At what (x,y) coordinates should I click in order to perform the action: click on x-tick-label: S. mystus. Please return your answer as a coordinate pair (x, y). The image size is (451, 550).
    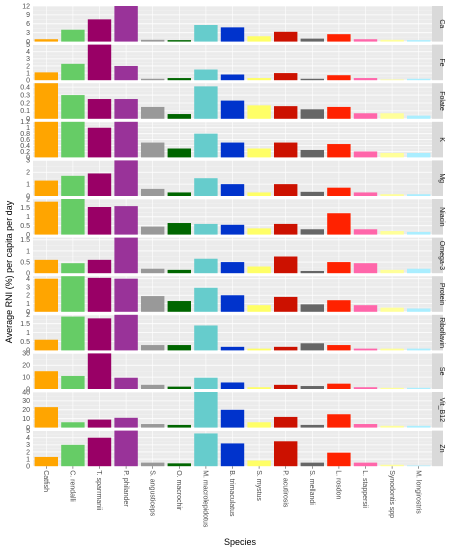
    Looking at the image, I should click on (258, 485).